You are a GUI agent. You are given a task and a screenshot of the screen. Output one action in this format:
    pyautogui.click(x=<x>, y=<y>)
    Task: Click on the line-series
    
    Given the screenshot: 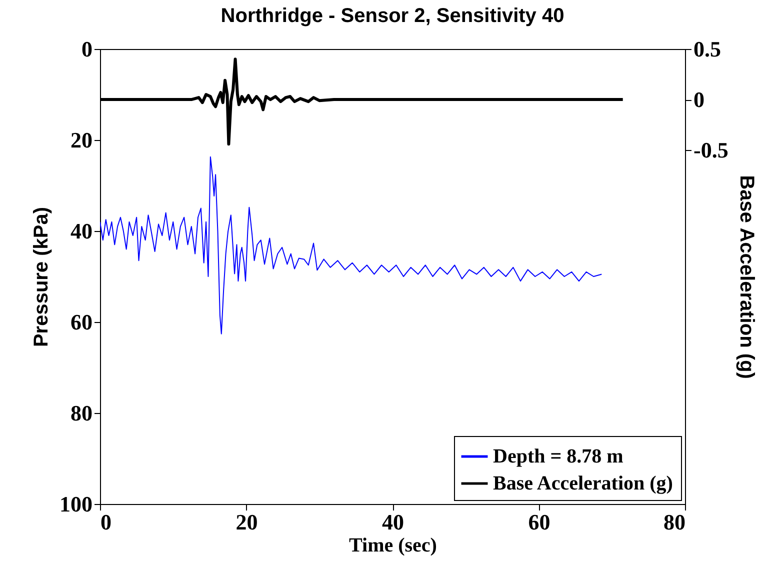 What is the action you would take?
    pyautogui.click(x=362, y=102)
    